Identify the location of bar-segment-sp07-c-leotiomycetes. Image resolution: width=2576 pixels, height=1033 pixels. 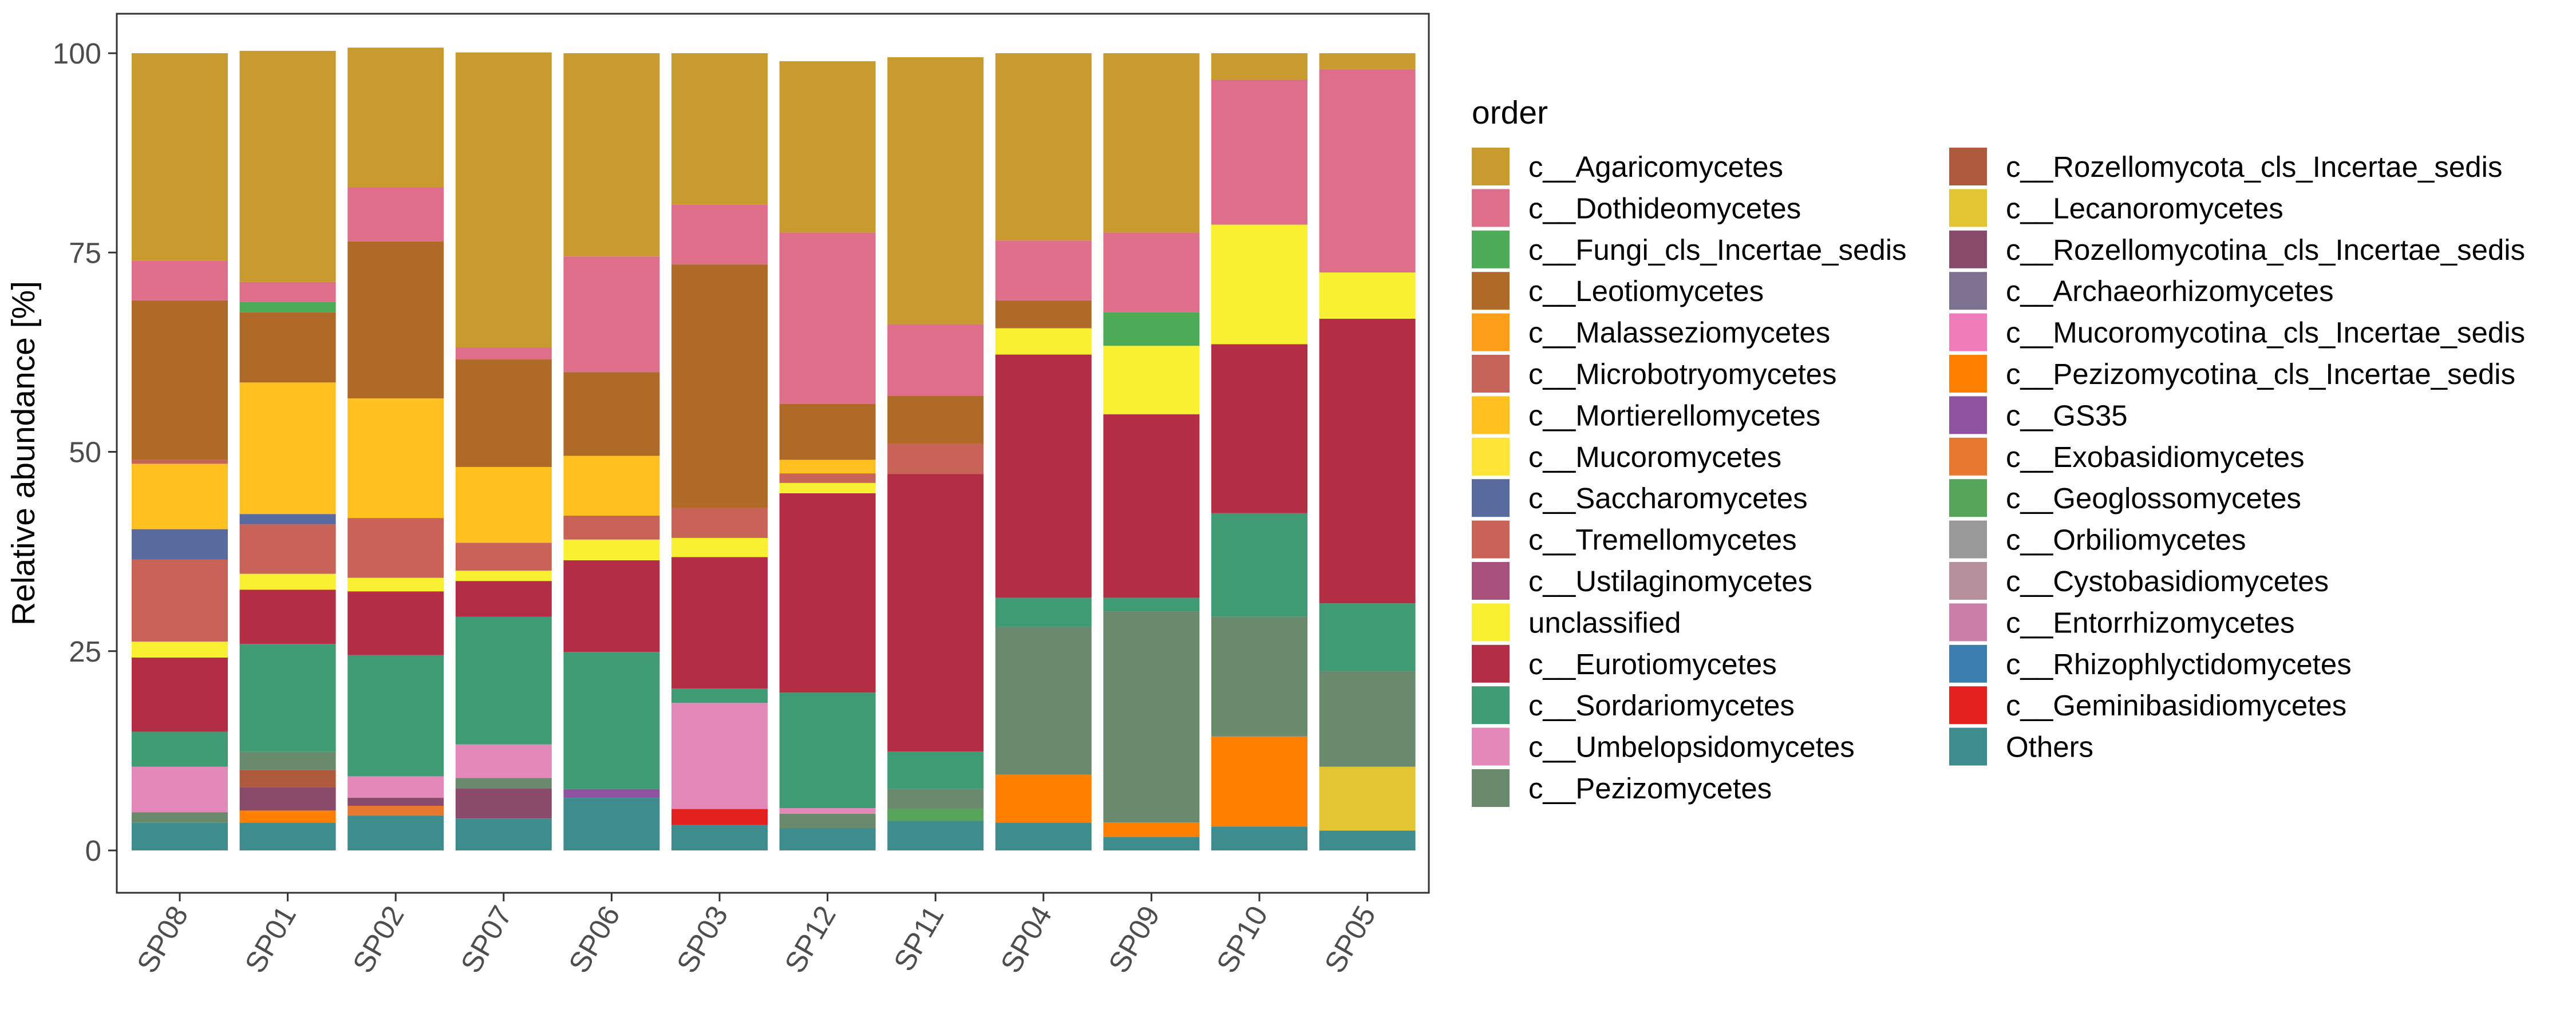
(503, 413).